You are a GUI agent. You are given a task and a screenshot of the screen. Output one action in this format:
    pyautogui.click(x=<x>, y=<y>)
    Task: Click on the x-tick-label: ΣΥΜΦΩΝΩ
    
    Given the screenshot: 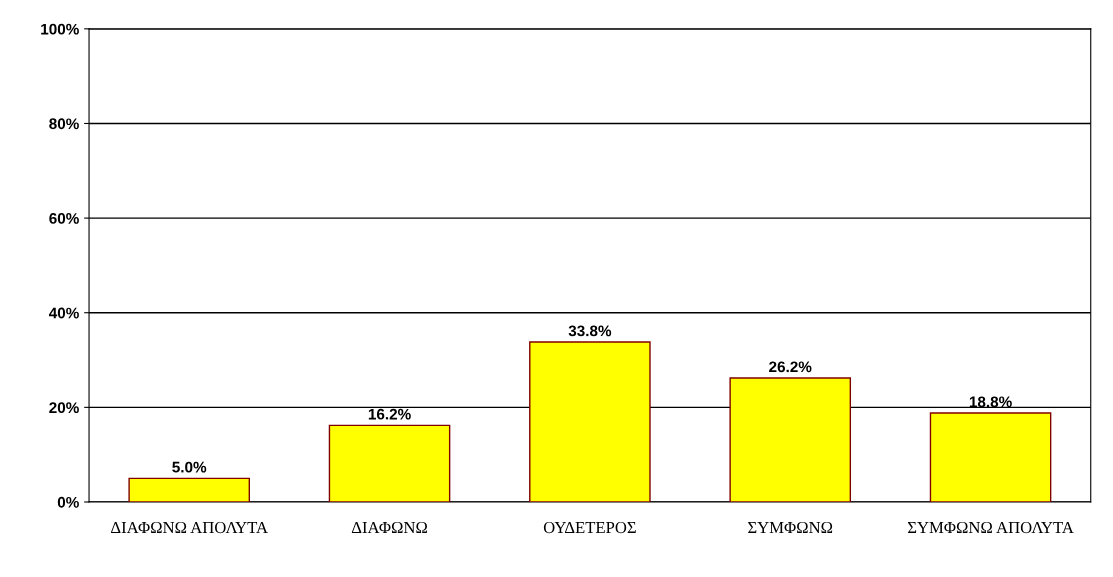 What is the action you would take?
    pyautogui.click(x=790, y=527)
    